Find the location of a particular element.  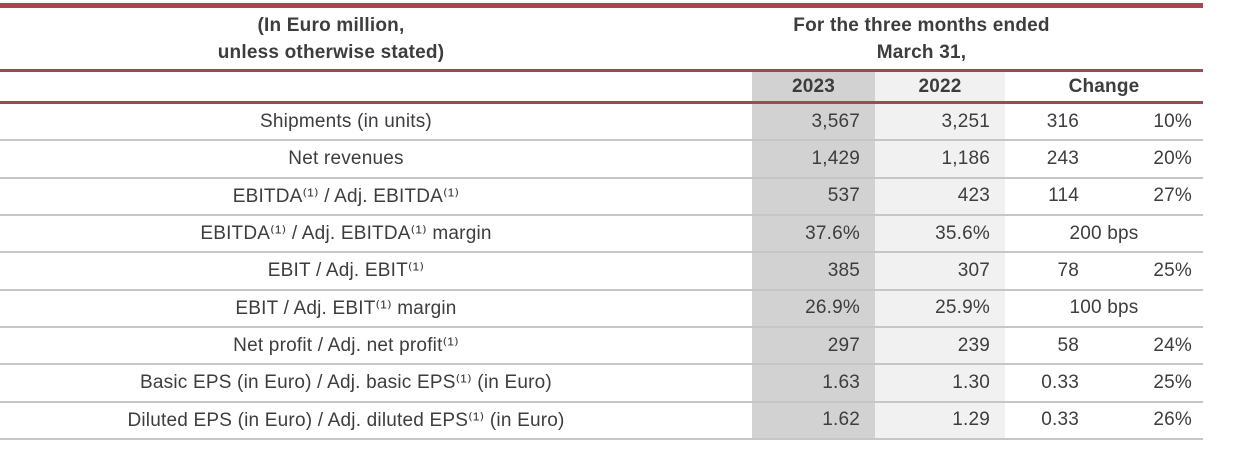

row-label: EBITDA⁽¹⁾ / Adj. EBITDA⁽¹⁾ is located at coordinates (346, 196).